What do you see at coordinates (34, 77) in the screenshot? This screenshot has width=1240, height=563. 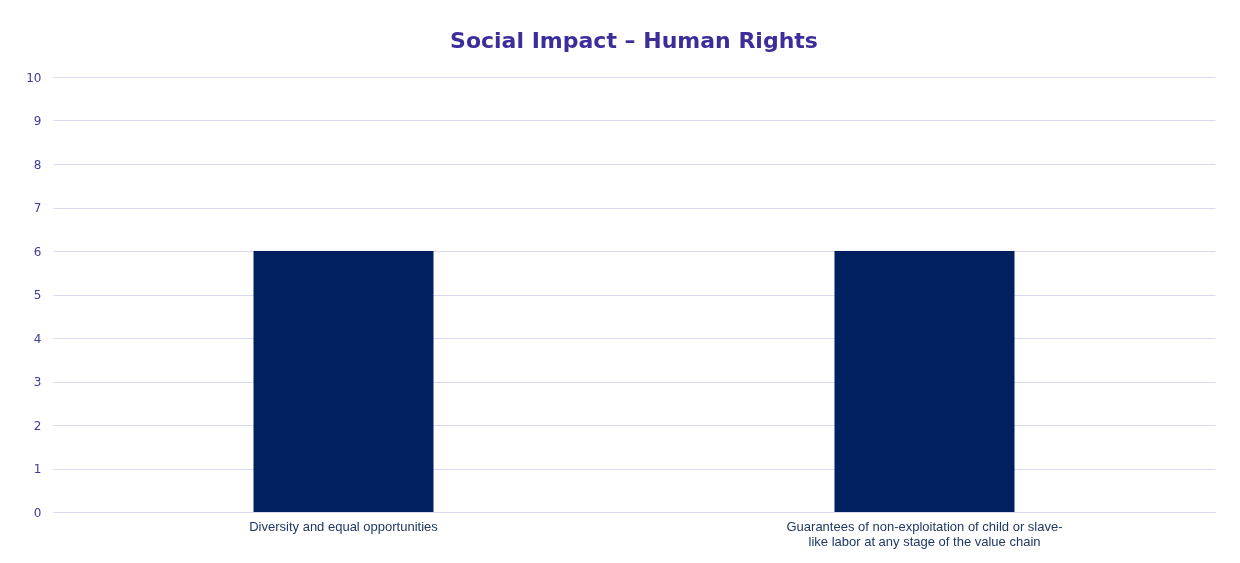 I see `y-tick-label: 10` at bounding box center [34, 77].